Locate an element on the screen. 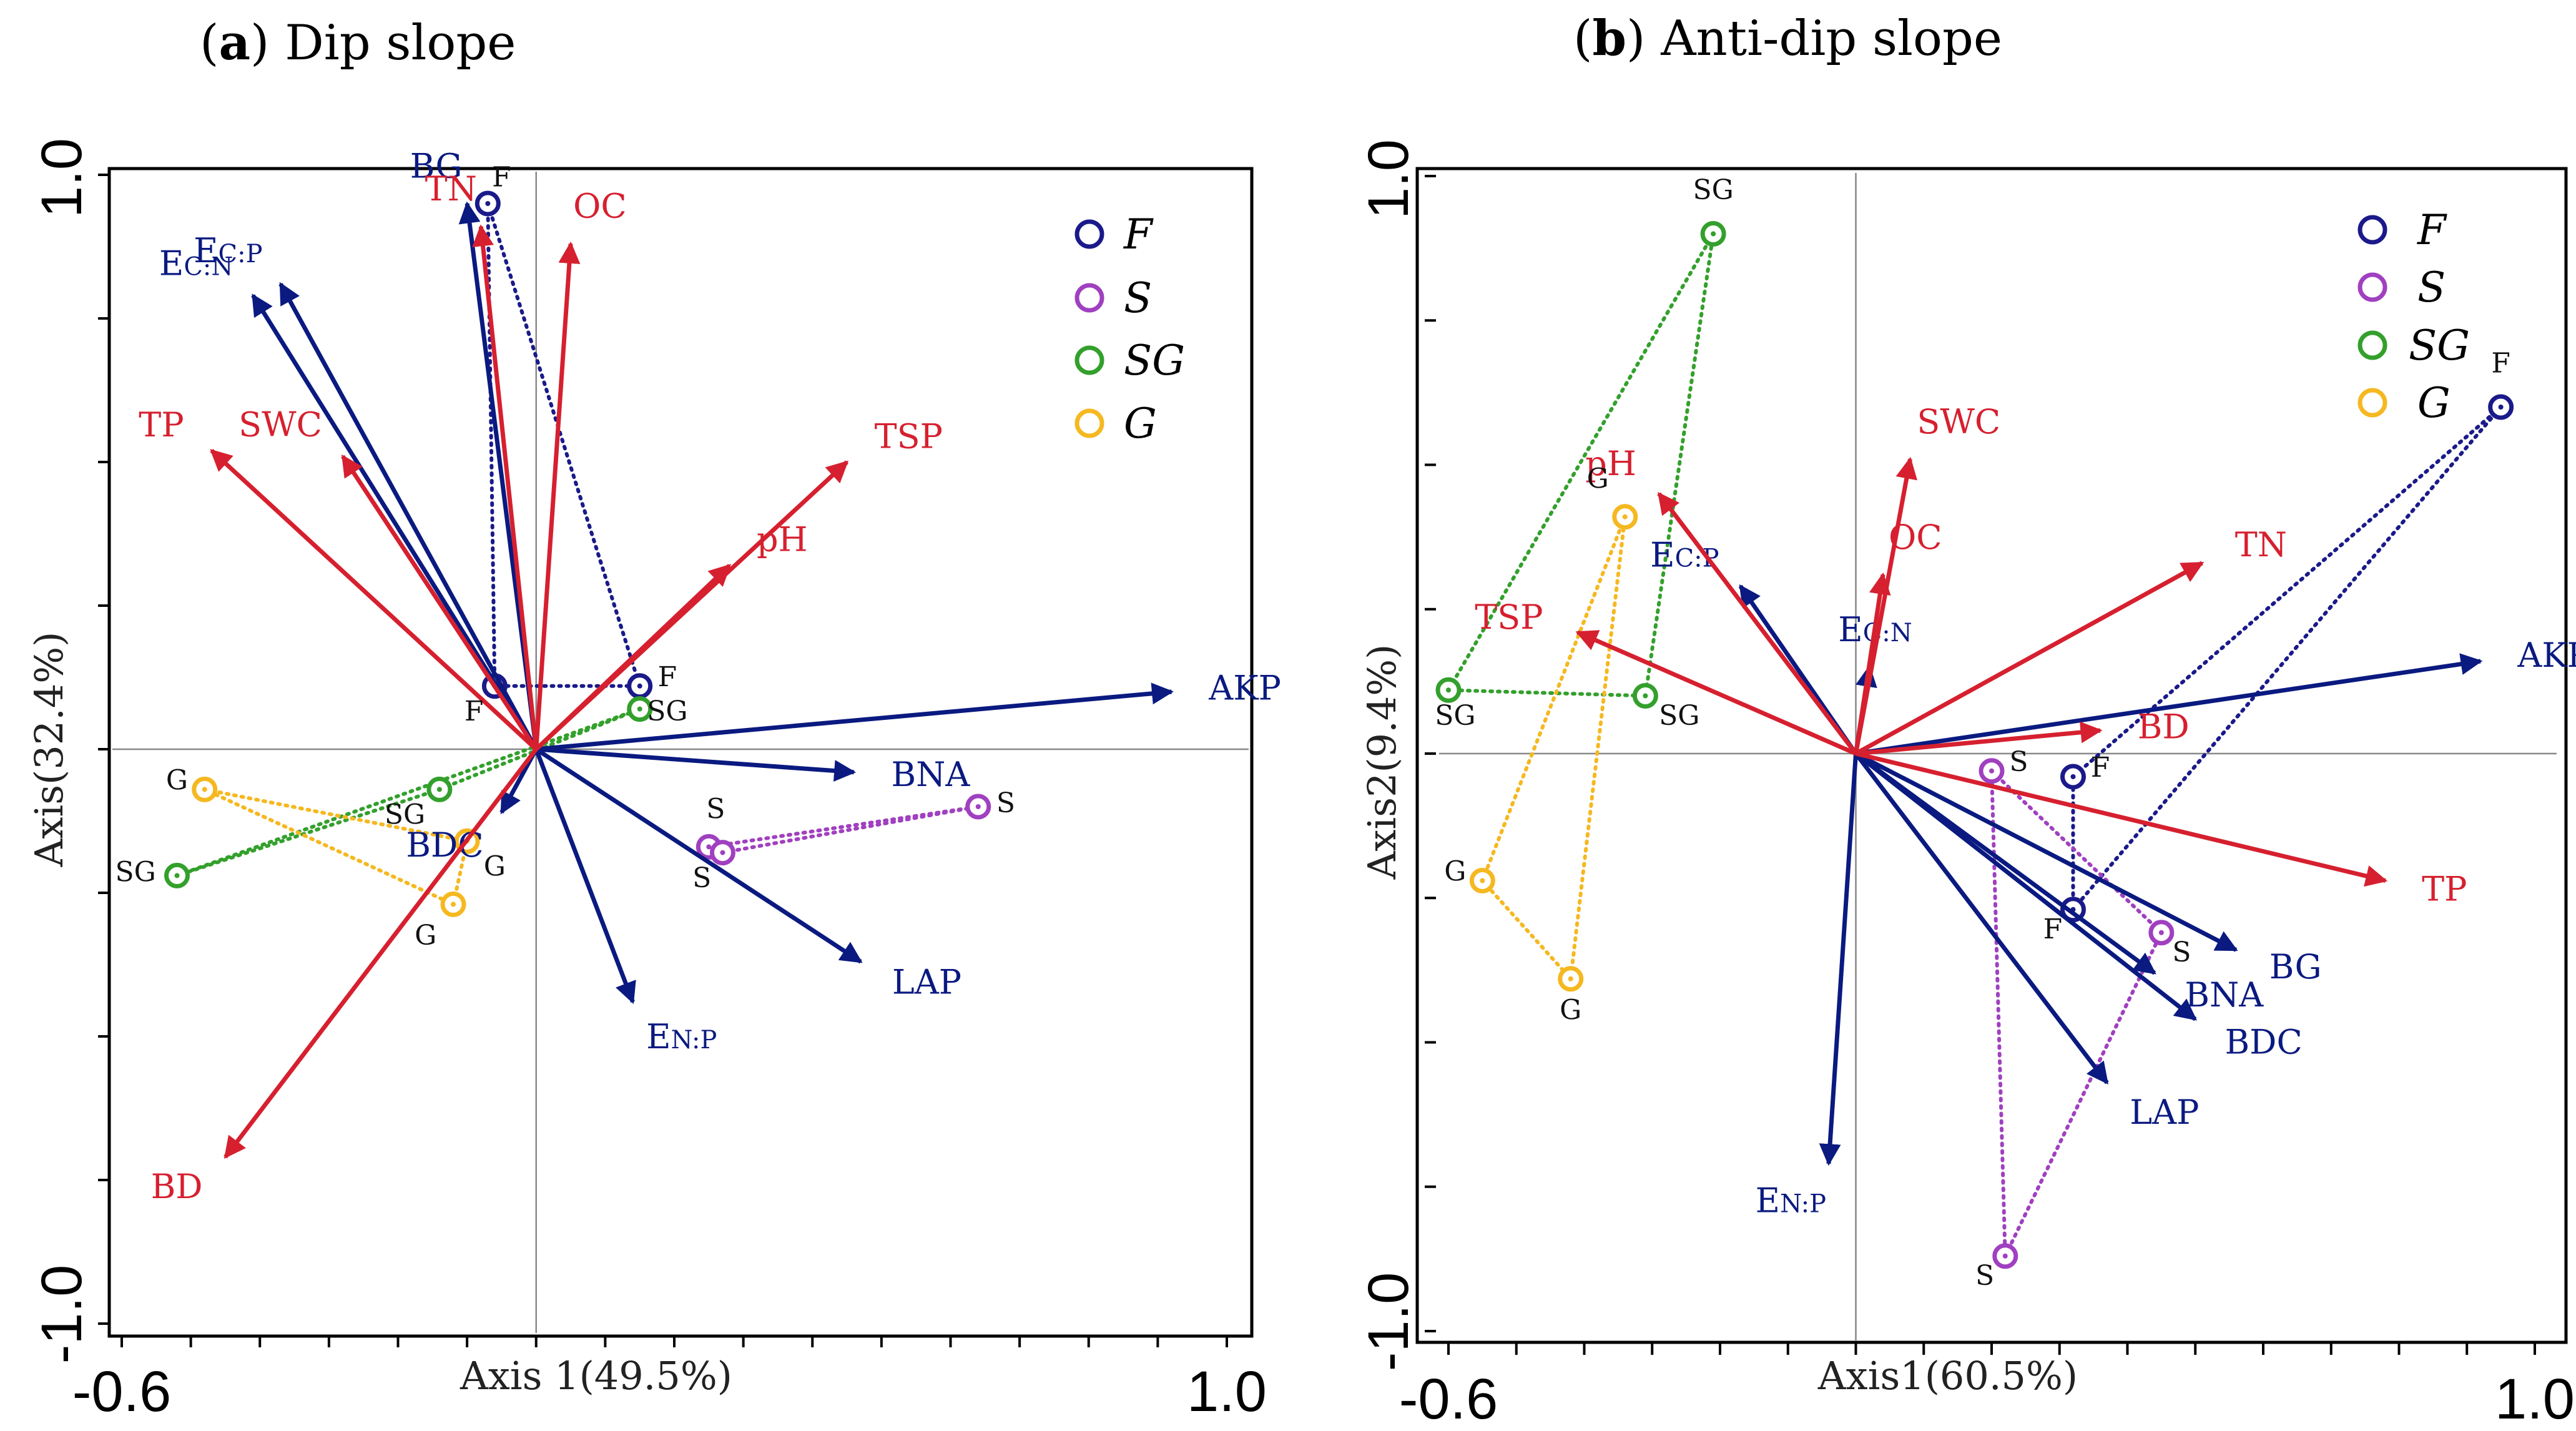 Image resolution: width=2576 pixels, height=1431 pixels. a-env-label-oc: OC is located at coordinates (600, 206).